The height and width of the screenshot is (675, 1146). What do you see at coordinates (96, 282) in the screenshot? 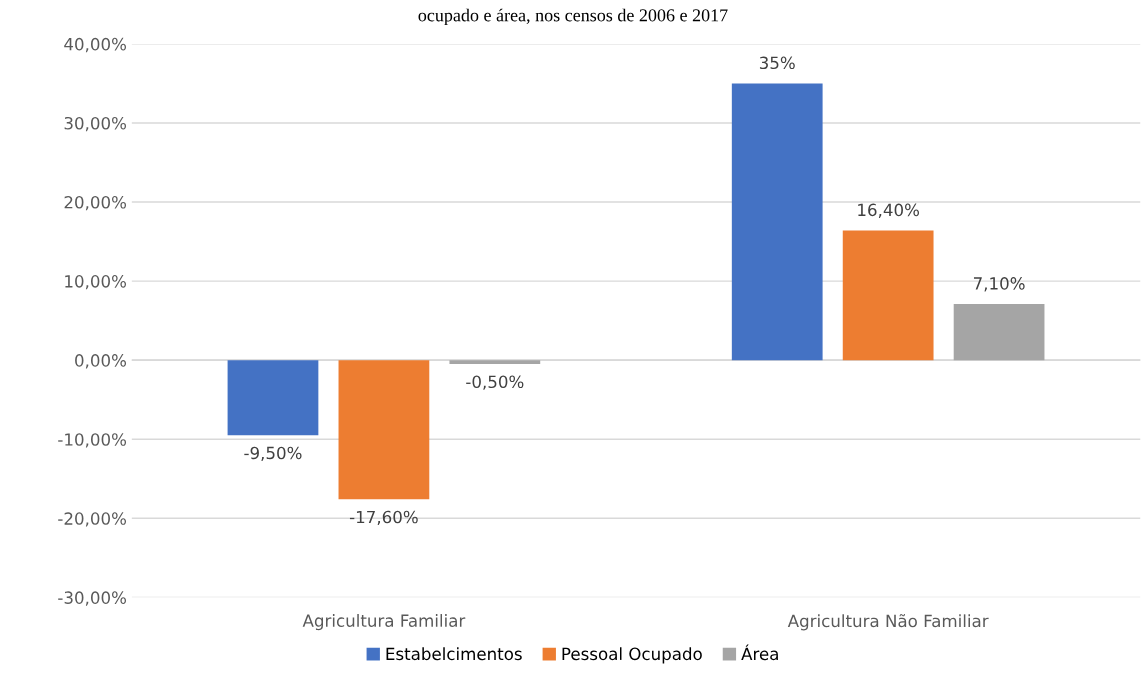
I see `y-tick-label: 10,00%` at bounding box center [96, 282].